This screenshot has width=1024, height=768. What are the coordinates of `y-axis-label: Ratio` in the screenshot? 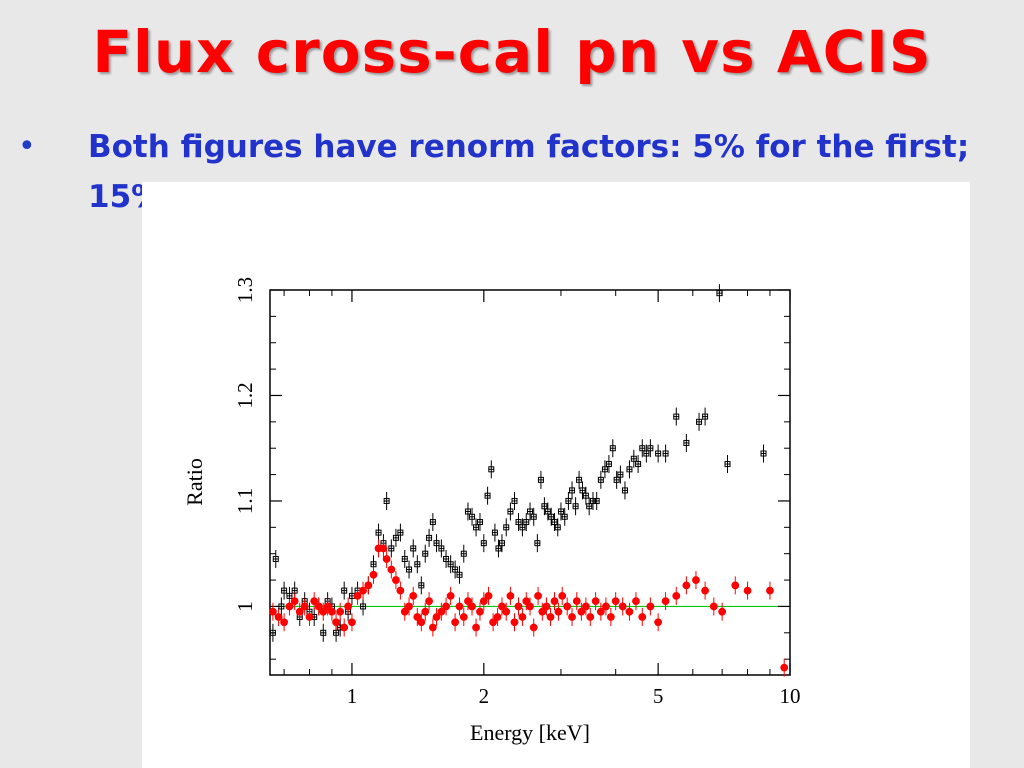 It's located at (194, 482).